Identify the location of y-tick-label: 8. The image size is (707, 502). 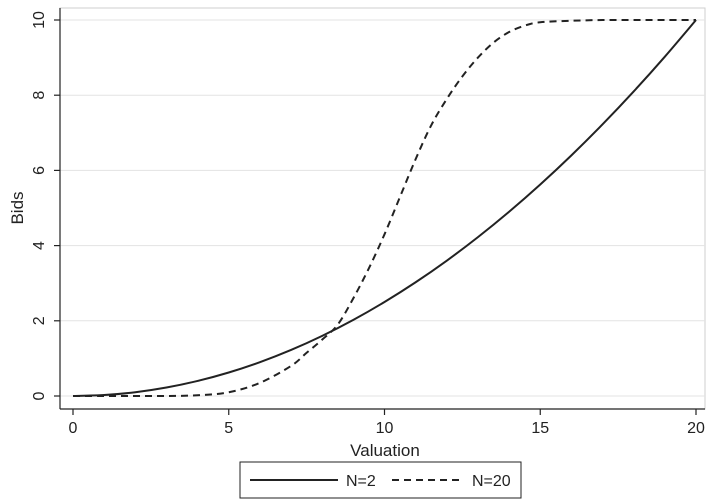
(39, 95).